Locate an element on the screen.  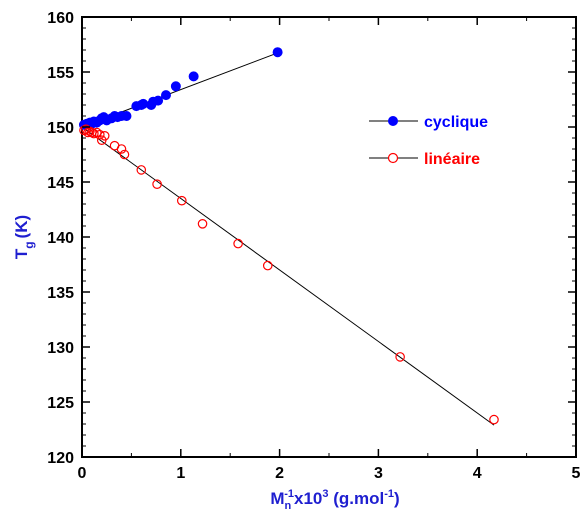
legend-marker-cyclique is located at coordinates (393, 121).